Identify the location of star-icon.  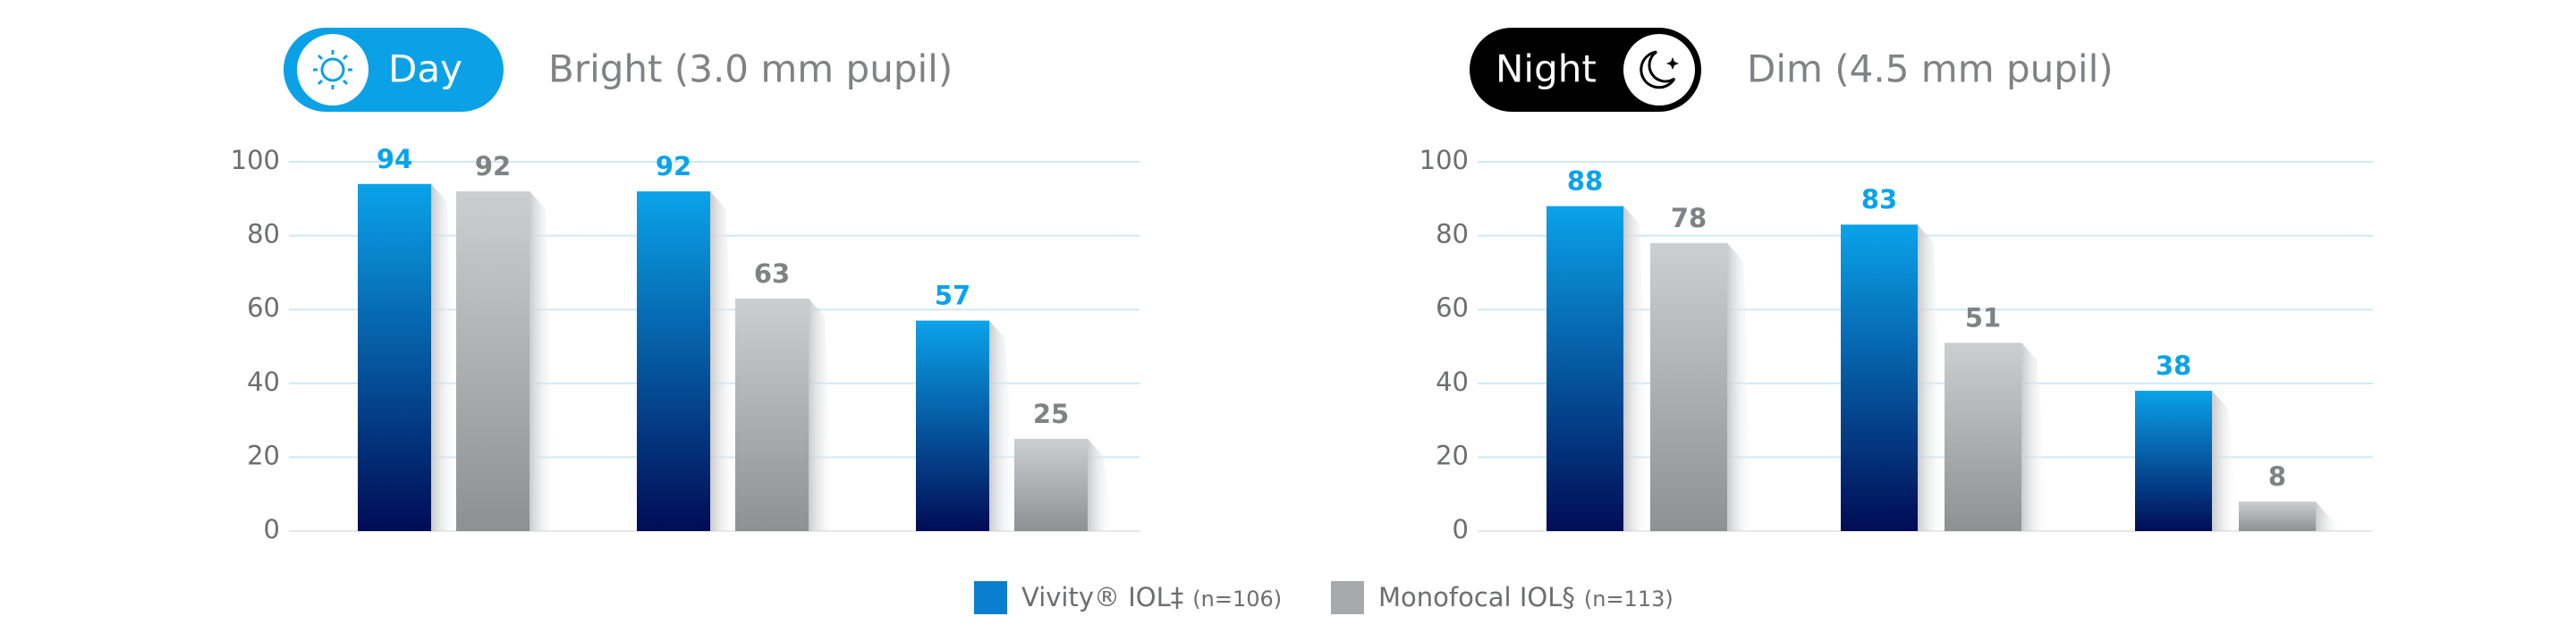
(1672, 63).